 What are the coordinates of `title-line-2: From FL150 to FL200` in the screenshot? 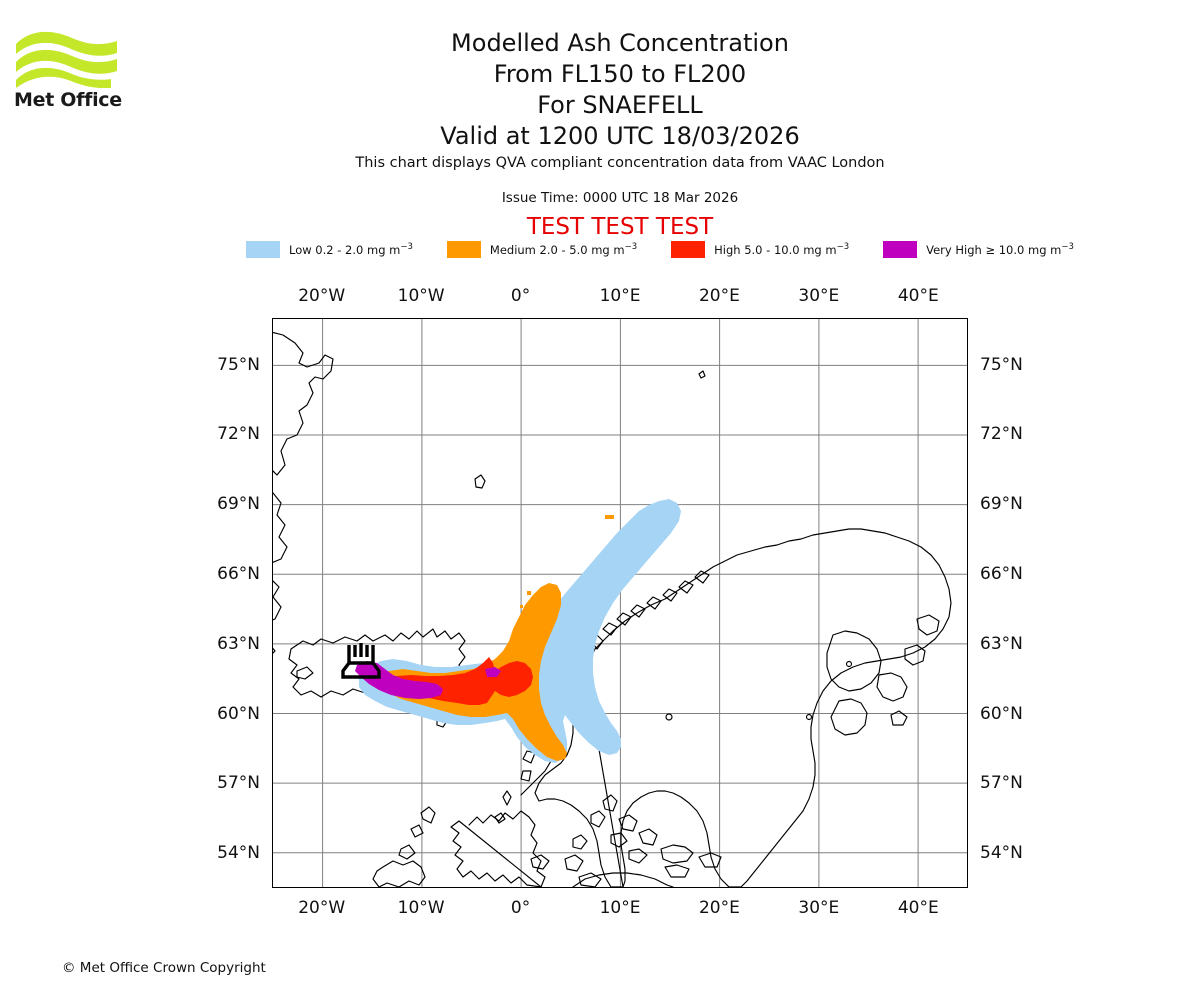 It's located at (620, 74).